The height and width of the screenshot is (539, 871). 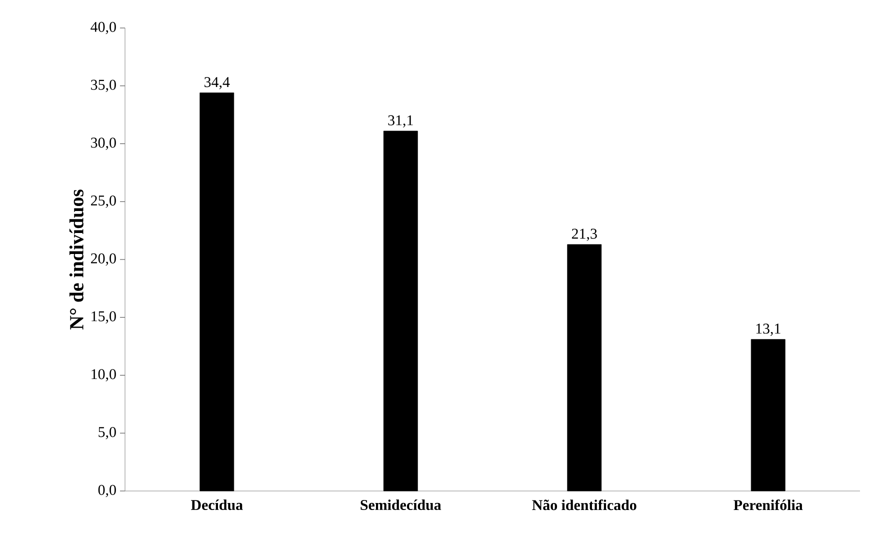 What do you see at coordinates (104, 317) in the screenshot?
I see `y-tick-label: 15,0` at bounding box center [104, 317].